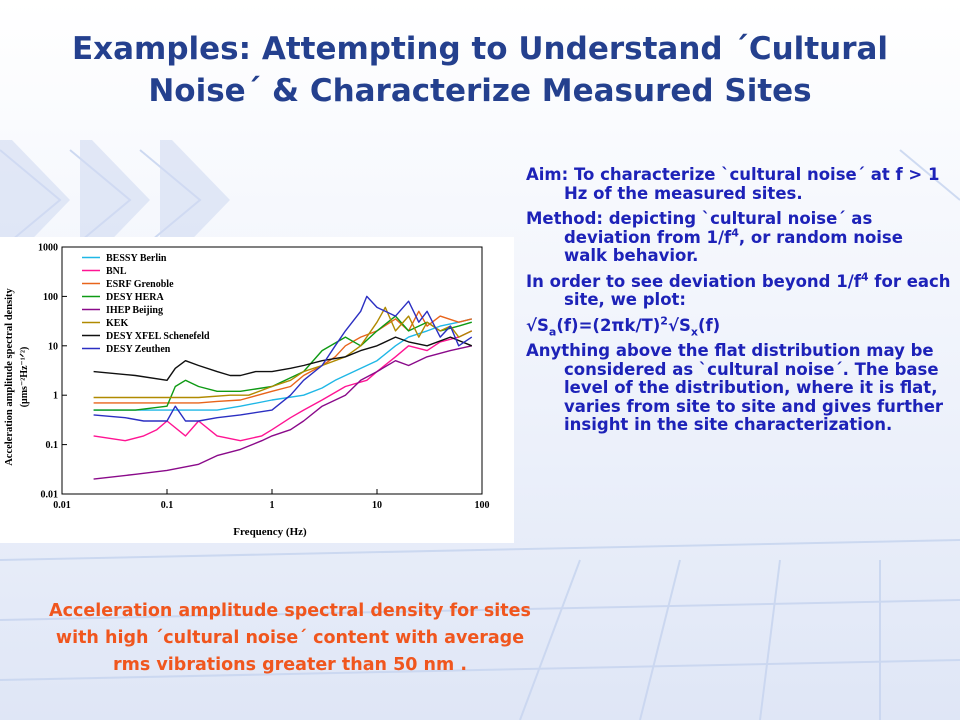 Image resolution: width=960 pixels, height=720 pixels. Describe the element at coordinates (117, 323) in the screenshot. I see `legend-entry: KEK` at that location.